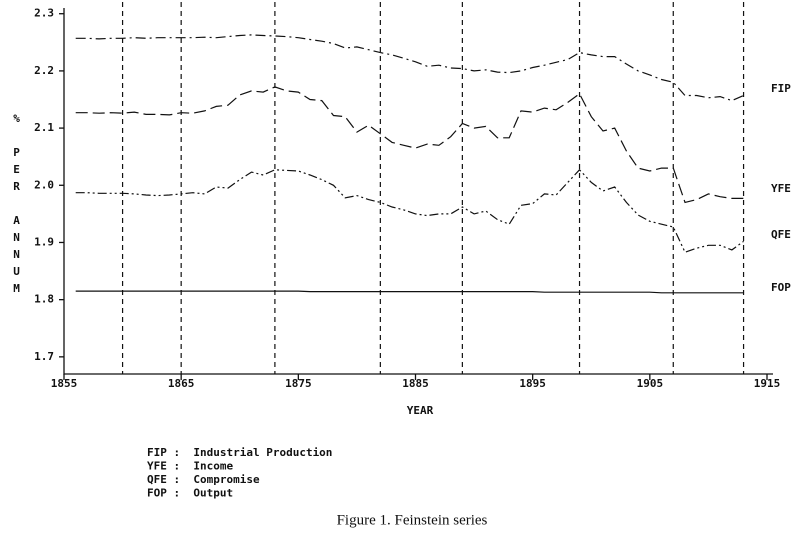 The height and width of the screenshot is (534, 797). I want to click on y-tick-label: 2.2, so click(44, 70).